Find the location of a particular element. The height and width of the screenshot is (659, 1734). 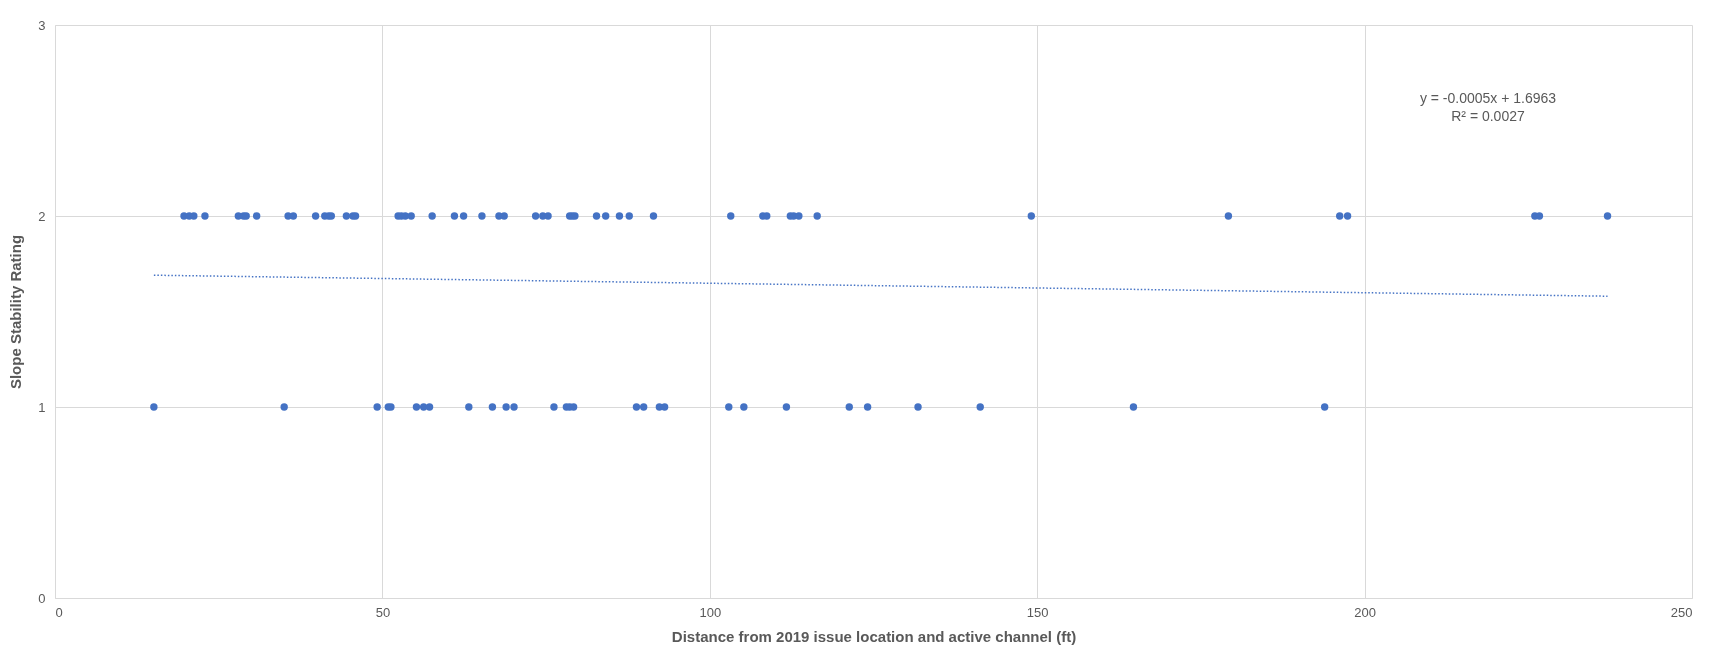

x-tick-label: 0 is located at coordinates (59, 612).